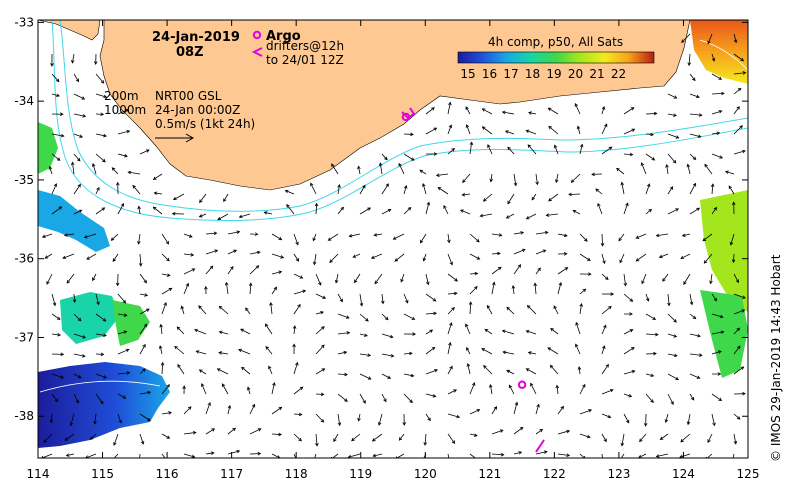  I want to click on argo-float-marker, so click(406, 117).